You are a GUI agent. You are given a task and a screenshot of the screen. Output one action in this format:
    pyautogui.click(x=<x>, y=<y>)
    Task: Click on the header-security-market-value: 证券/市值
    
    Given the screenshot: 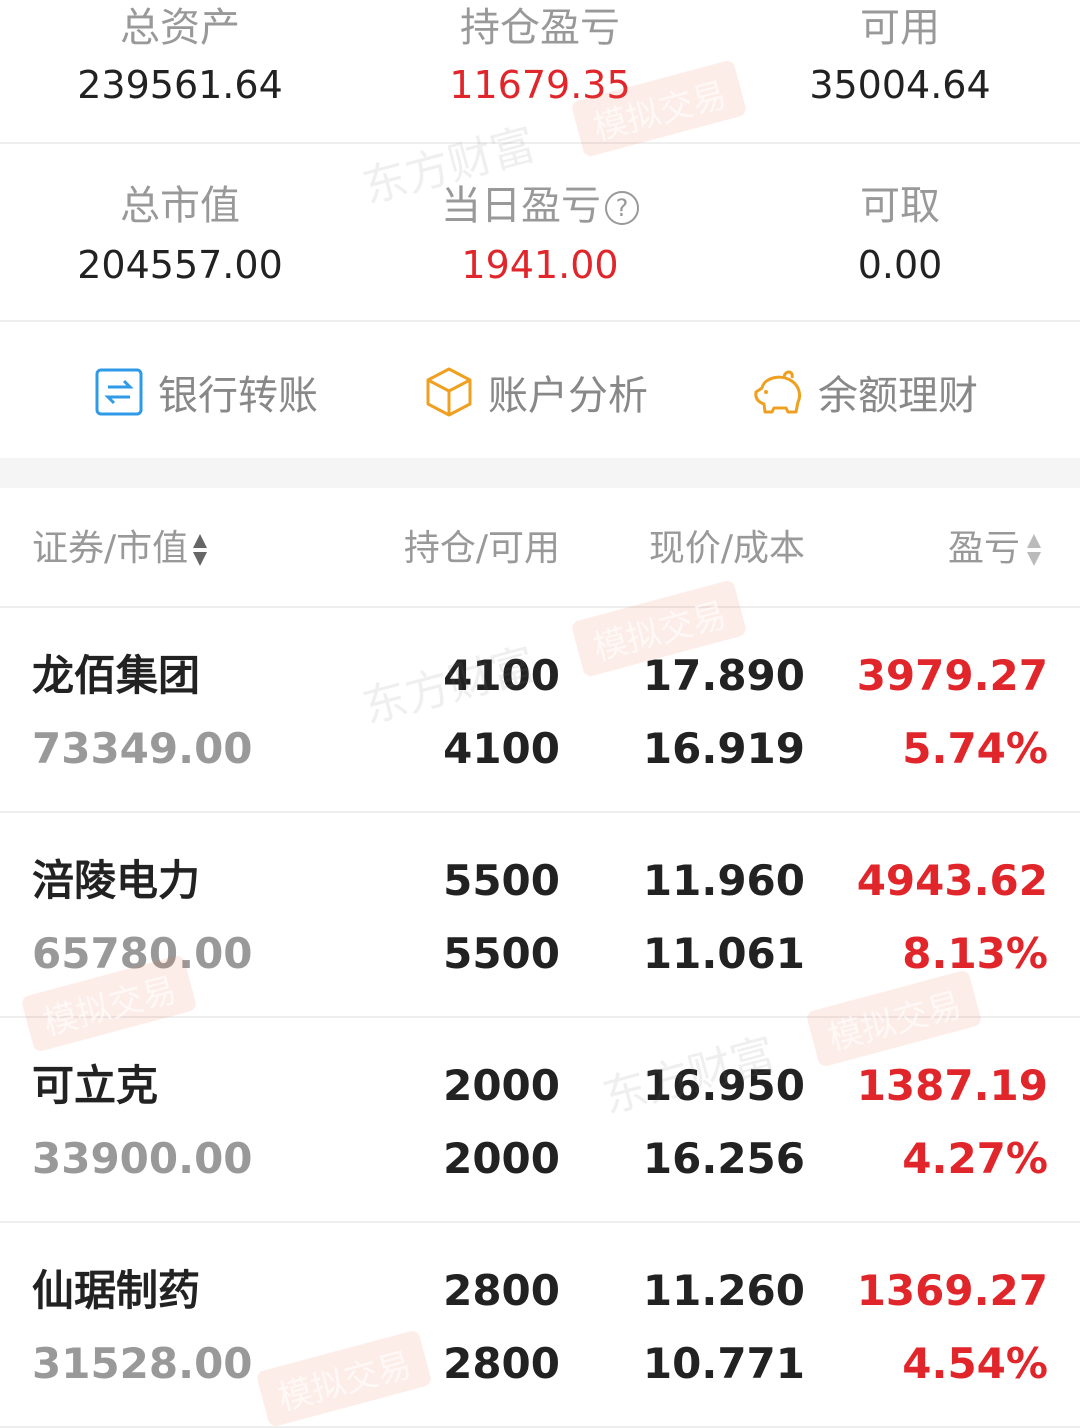 What is the action you would take?
    pyautogui.click(x=120, y=549)
    